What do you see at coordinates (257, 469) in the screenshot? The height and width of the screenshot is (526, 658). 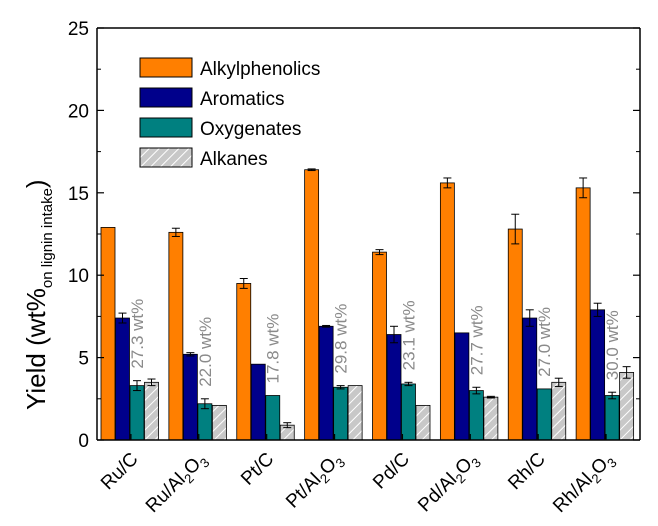 I see `x-tick-label-2: Pt/C` at bounding box center [257, 469].